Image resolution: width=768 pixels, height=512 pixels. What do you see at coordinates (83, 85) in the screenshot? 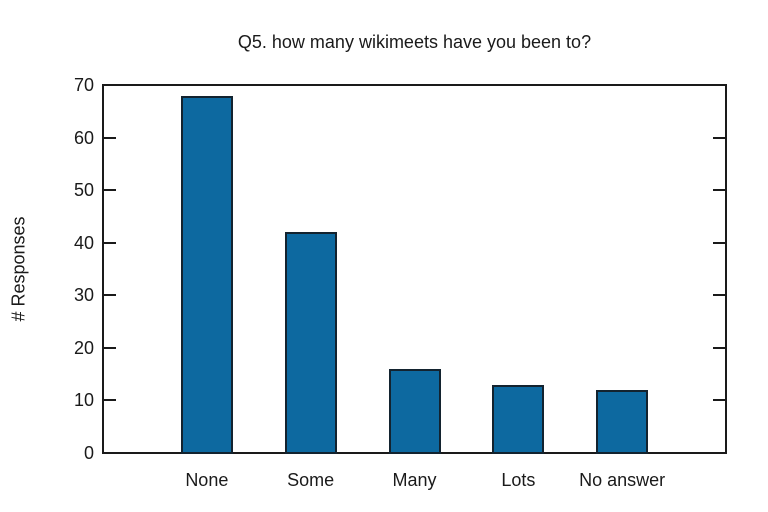
I see `y-tick-label: 70` at bounding box center [83, 85].